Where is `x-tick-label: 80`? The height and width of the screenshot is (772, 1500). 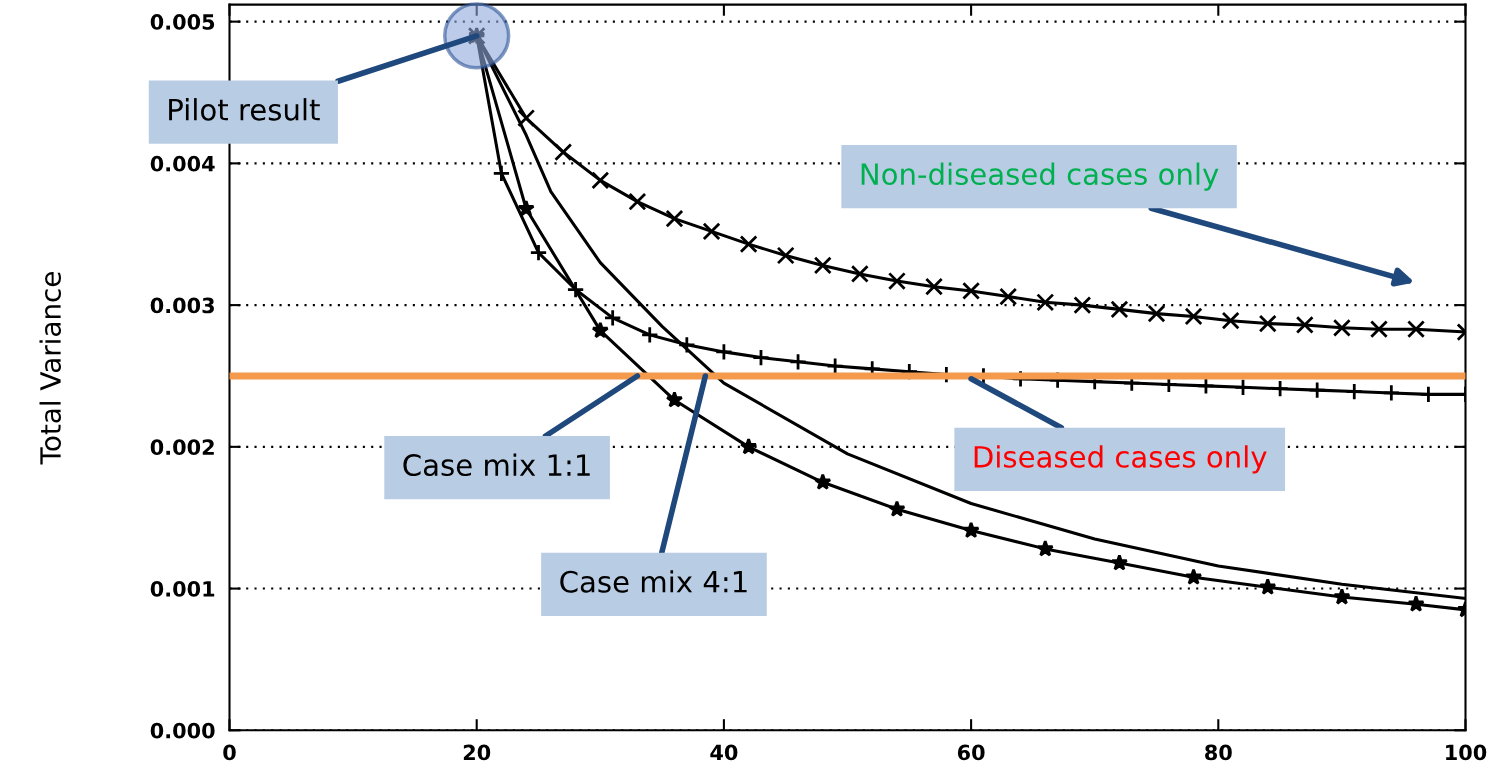
x-tick-label: 80 is located at coordinates (1218, 752).